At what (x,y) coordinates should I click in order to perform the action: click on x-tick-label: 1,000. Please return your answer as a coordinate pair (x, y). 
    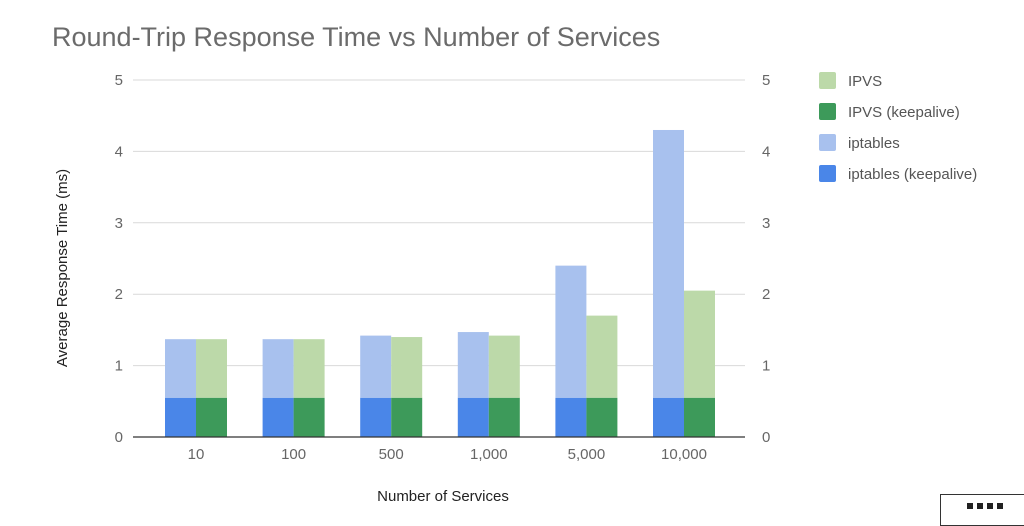
    Looking at the image, I should click on (489, 454).